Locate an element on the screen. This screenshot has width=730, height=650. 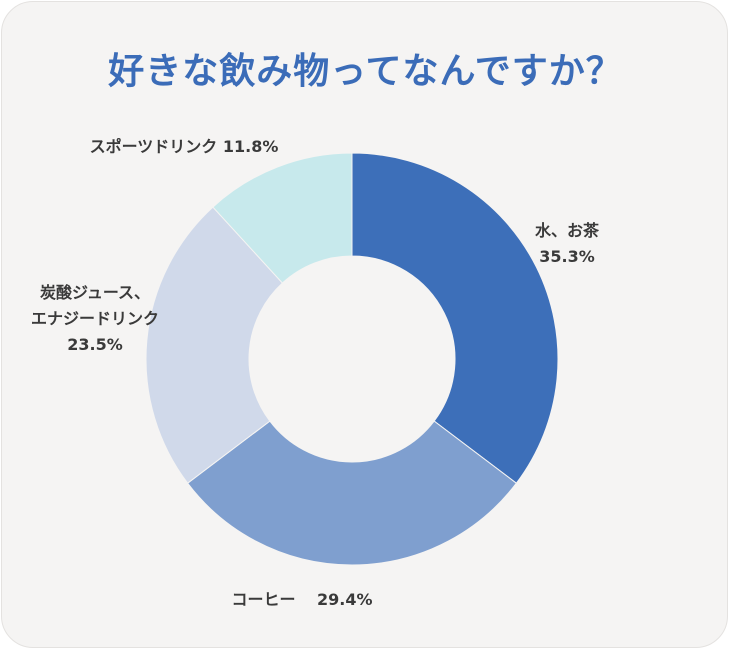
slice-label-line: 炭酸ジュース、 is located at coordinates (95, 292).